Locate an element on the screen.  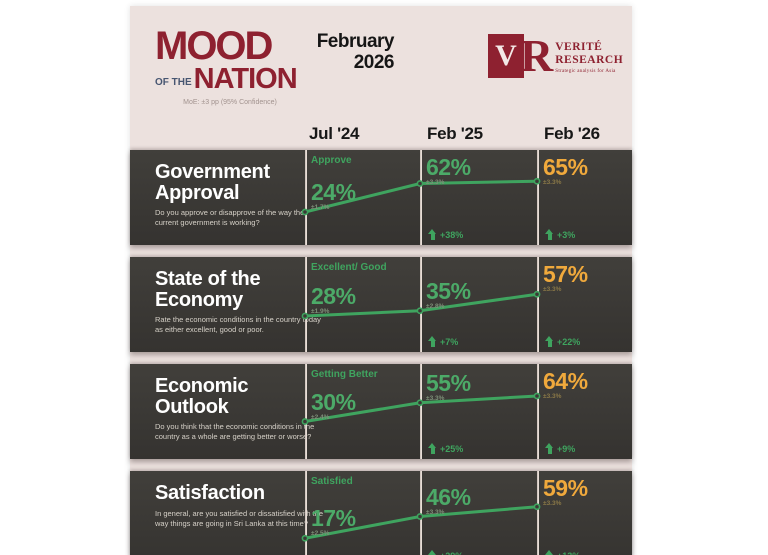
moe-note: ±2.5% is located at coordinates (320, 534).